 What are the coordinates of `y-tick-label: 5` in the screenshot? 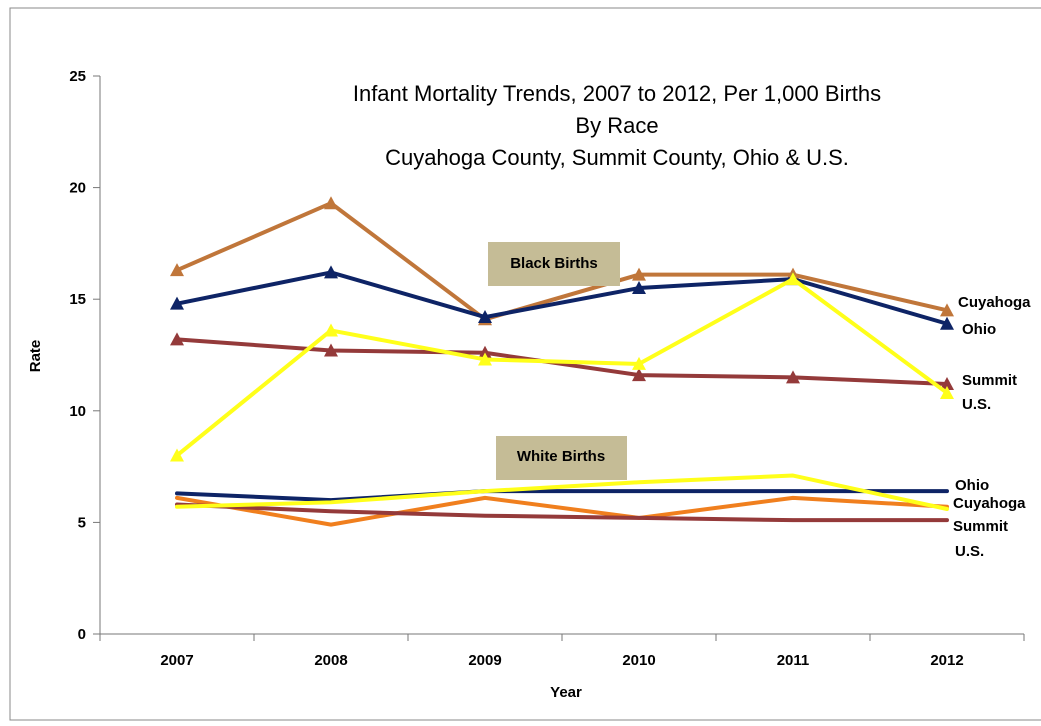 It's located at (82, 522).